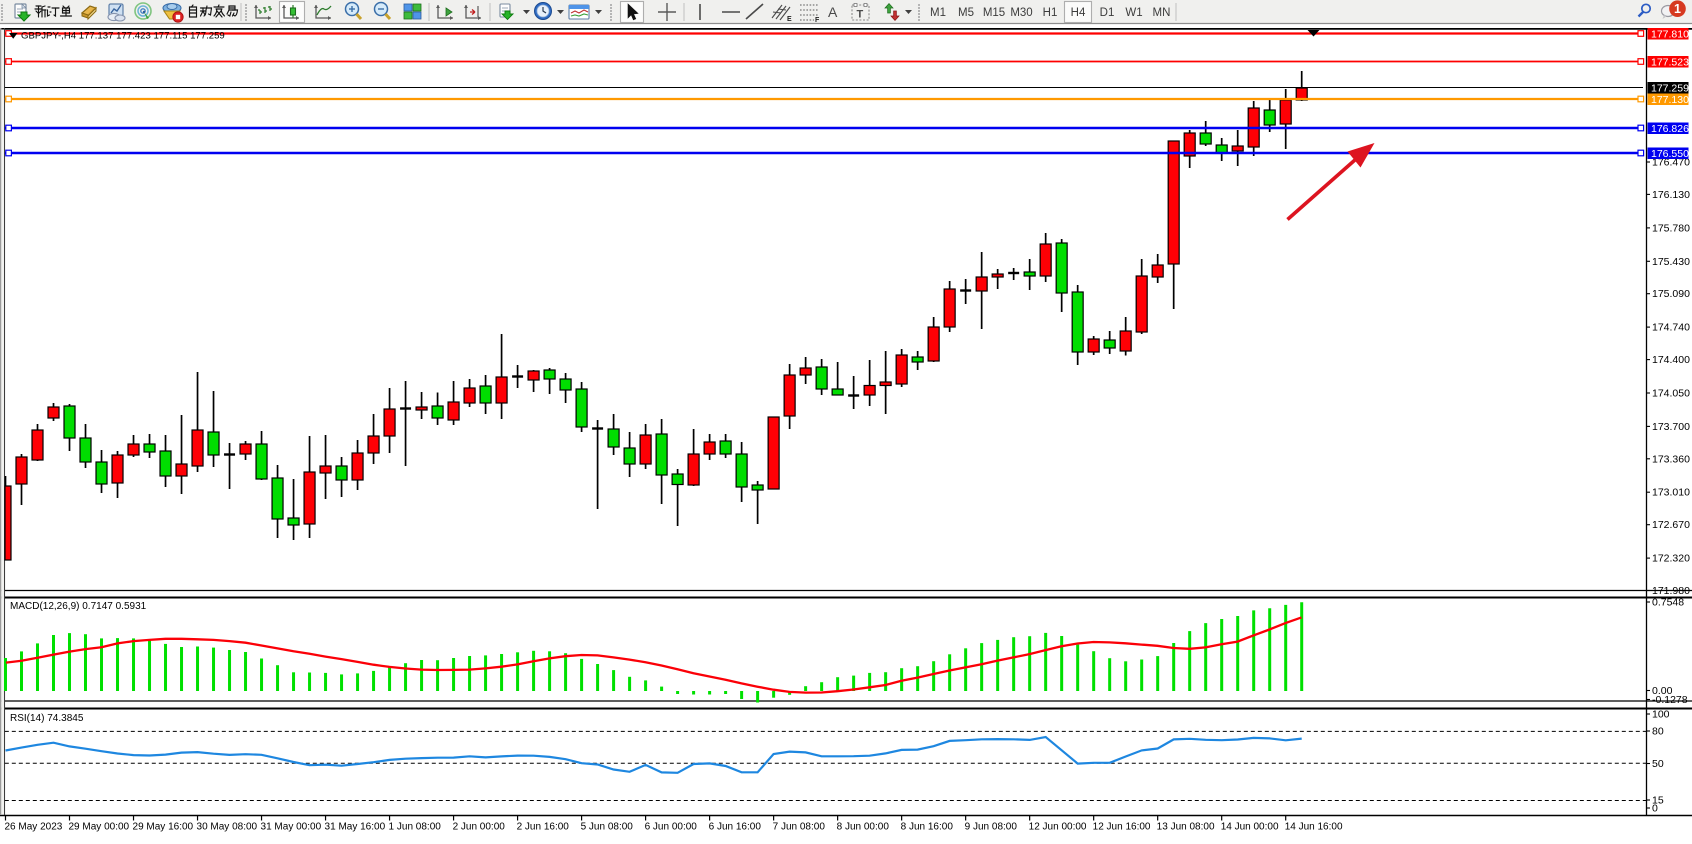 The image size is (1692, 844). Describe the element at coordinates (1671, 591) in the screenshot. I see `svg-text: 171.980` at that location.